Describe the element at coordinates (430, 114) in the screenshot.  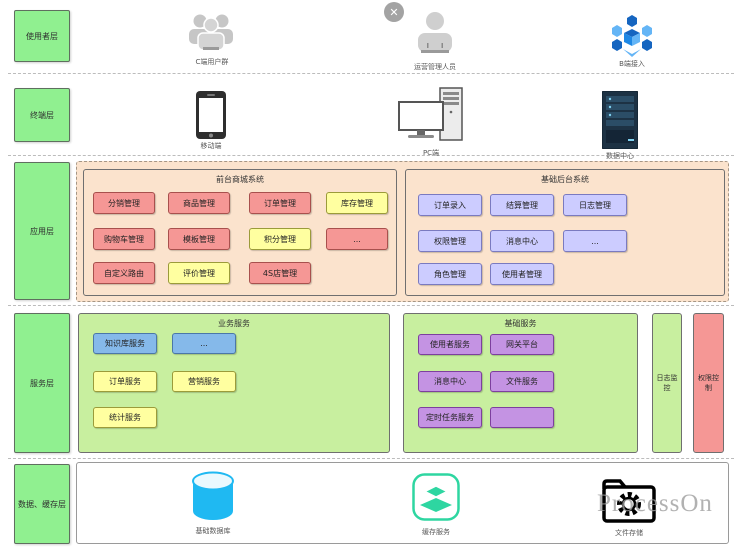
I see `desktop-pc-icon` at that location.